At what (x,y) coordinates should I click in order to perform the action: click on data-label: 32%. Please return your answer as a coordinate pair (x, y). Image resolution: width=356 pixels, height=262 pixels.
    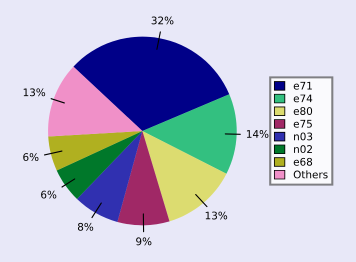
    Looking at the image, I should click on (163, 20).